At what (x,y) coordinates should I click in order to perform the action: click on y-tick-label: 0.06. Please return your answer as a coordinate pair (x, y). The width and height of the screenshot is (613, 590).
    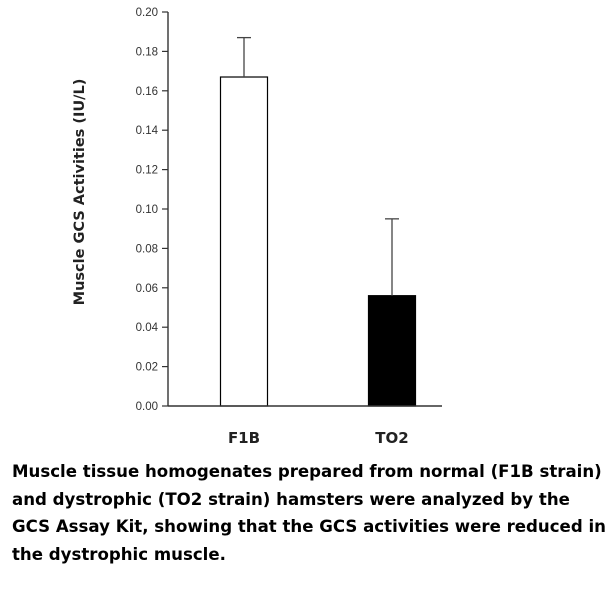
    Looking at the image, I should click on (147, 289).